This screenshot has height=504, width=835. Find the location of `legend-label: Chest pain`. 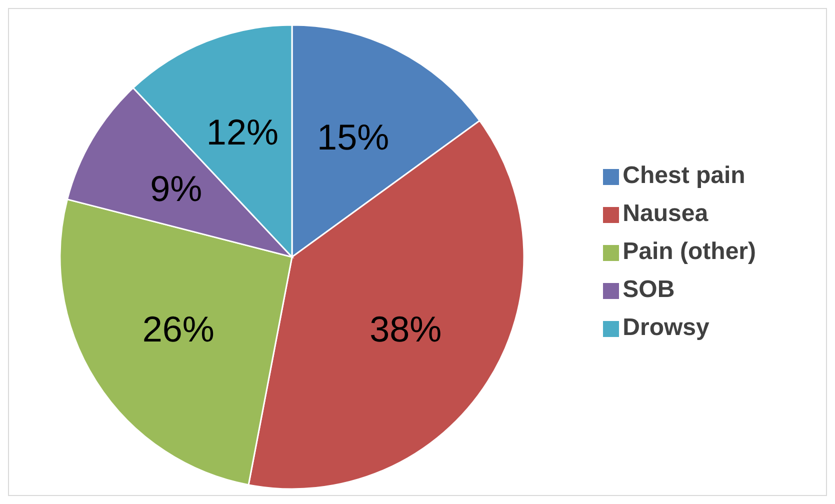

legend-label: Chest pain is located at coordinates (684, 175).